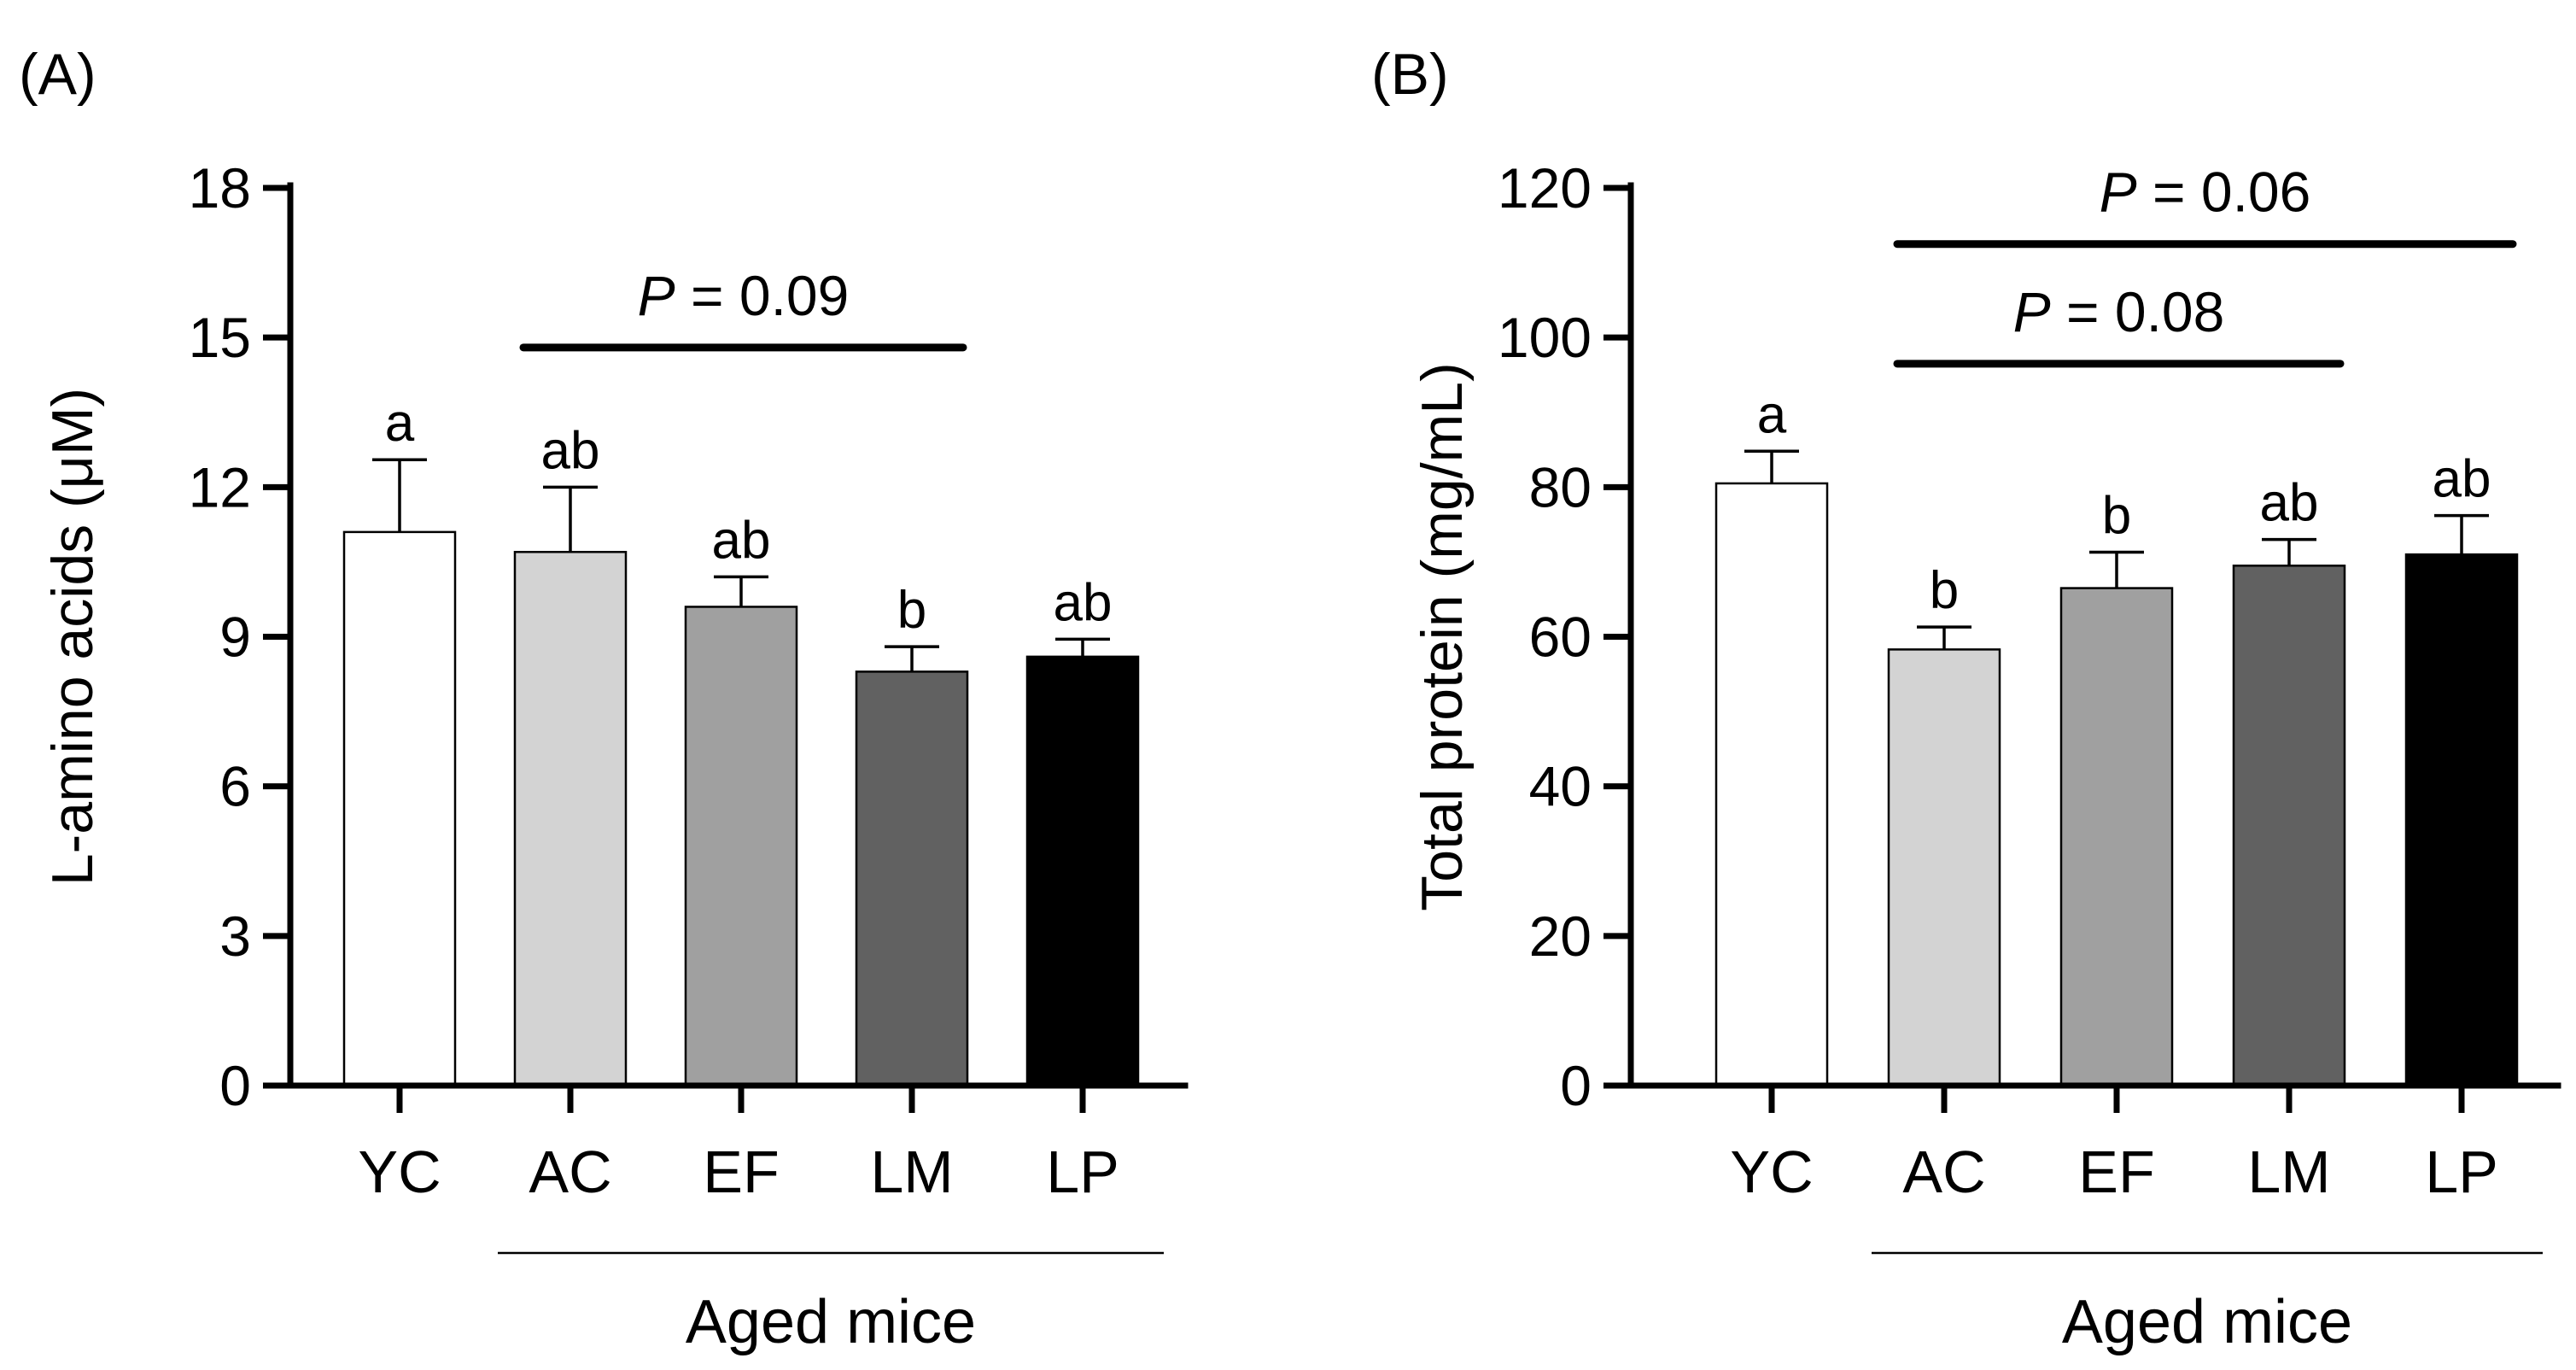  What do you see at coordinates (2119, 311) in the screenshot?
I see `p-value-label: P = 0.08` at bounding box center [2119, 311].